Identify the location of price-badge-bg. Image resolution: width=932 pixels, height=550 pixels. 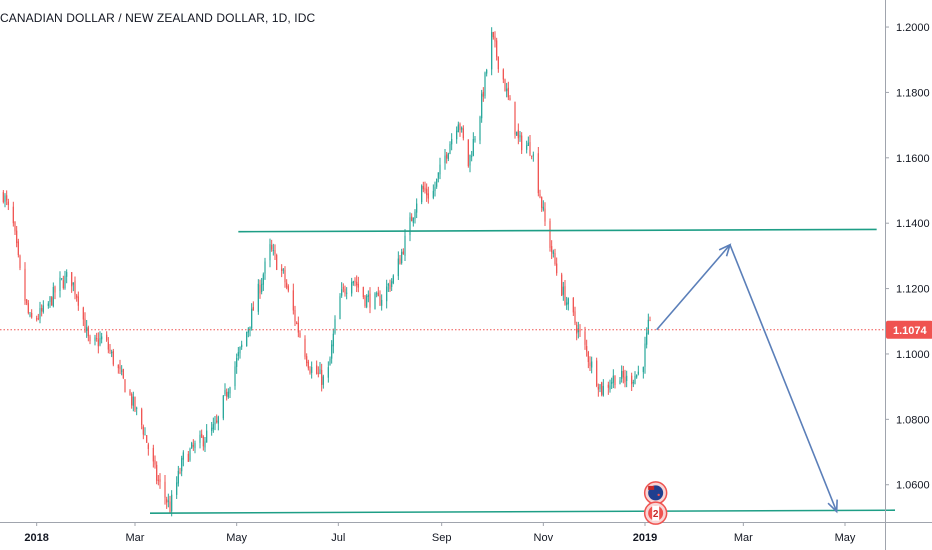
(909, 329).